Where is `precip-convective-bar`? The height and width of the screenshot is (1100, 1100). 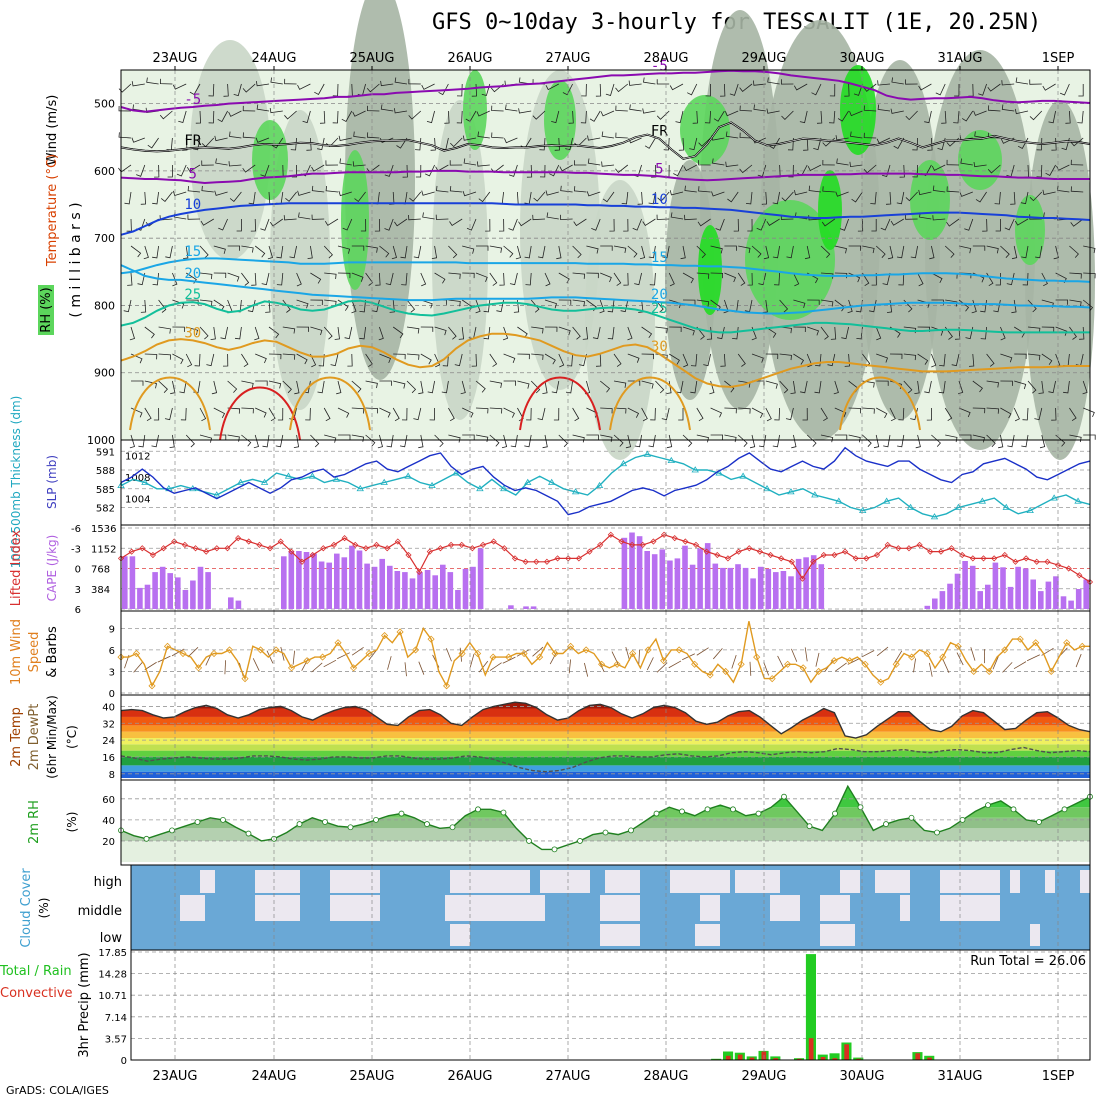 precip-convective-bar is located at coordinates (775, 1059).